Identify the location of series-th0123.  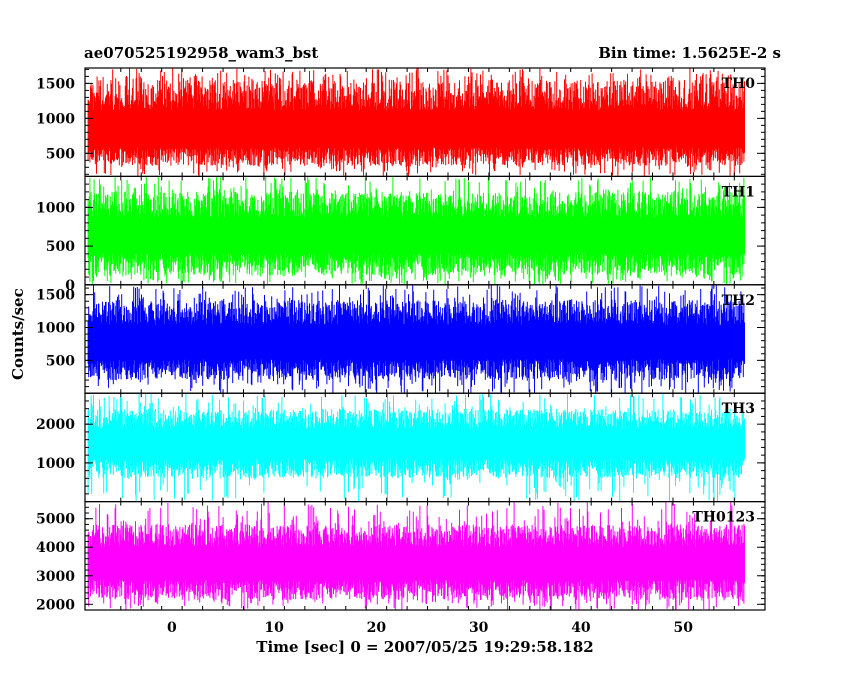
(416, 555).